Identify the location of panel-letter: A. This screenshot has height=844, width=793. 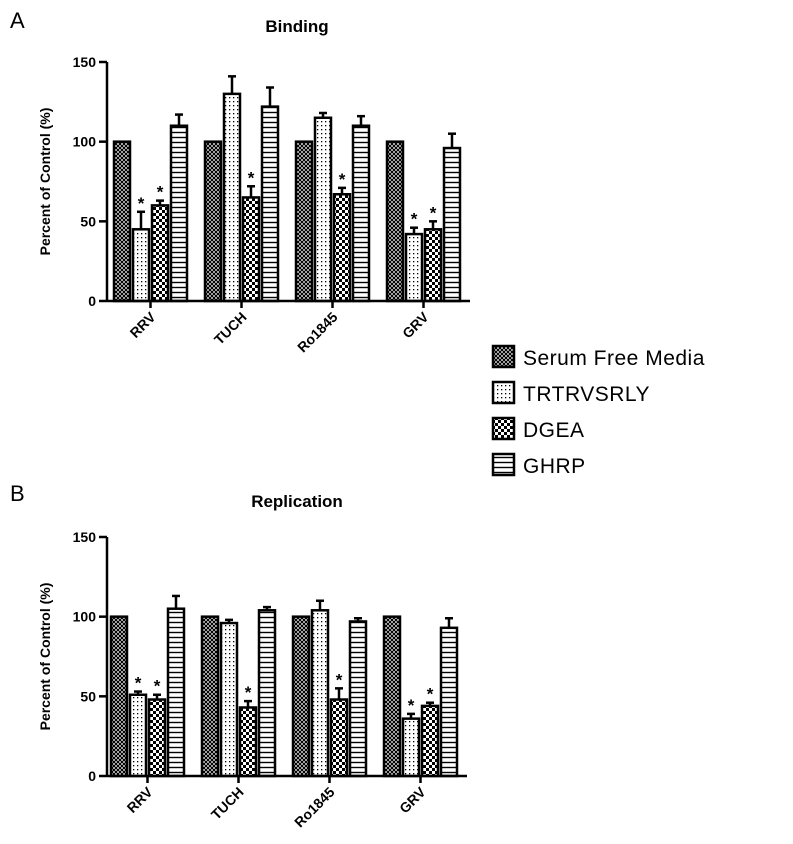
(17, 20).